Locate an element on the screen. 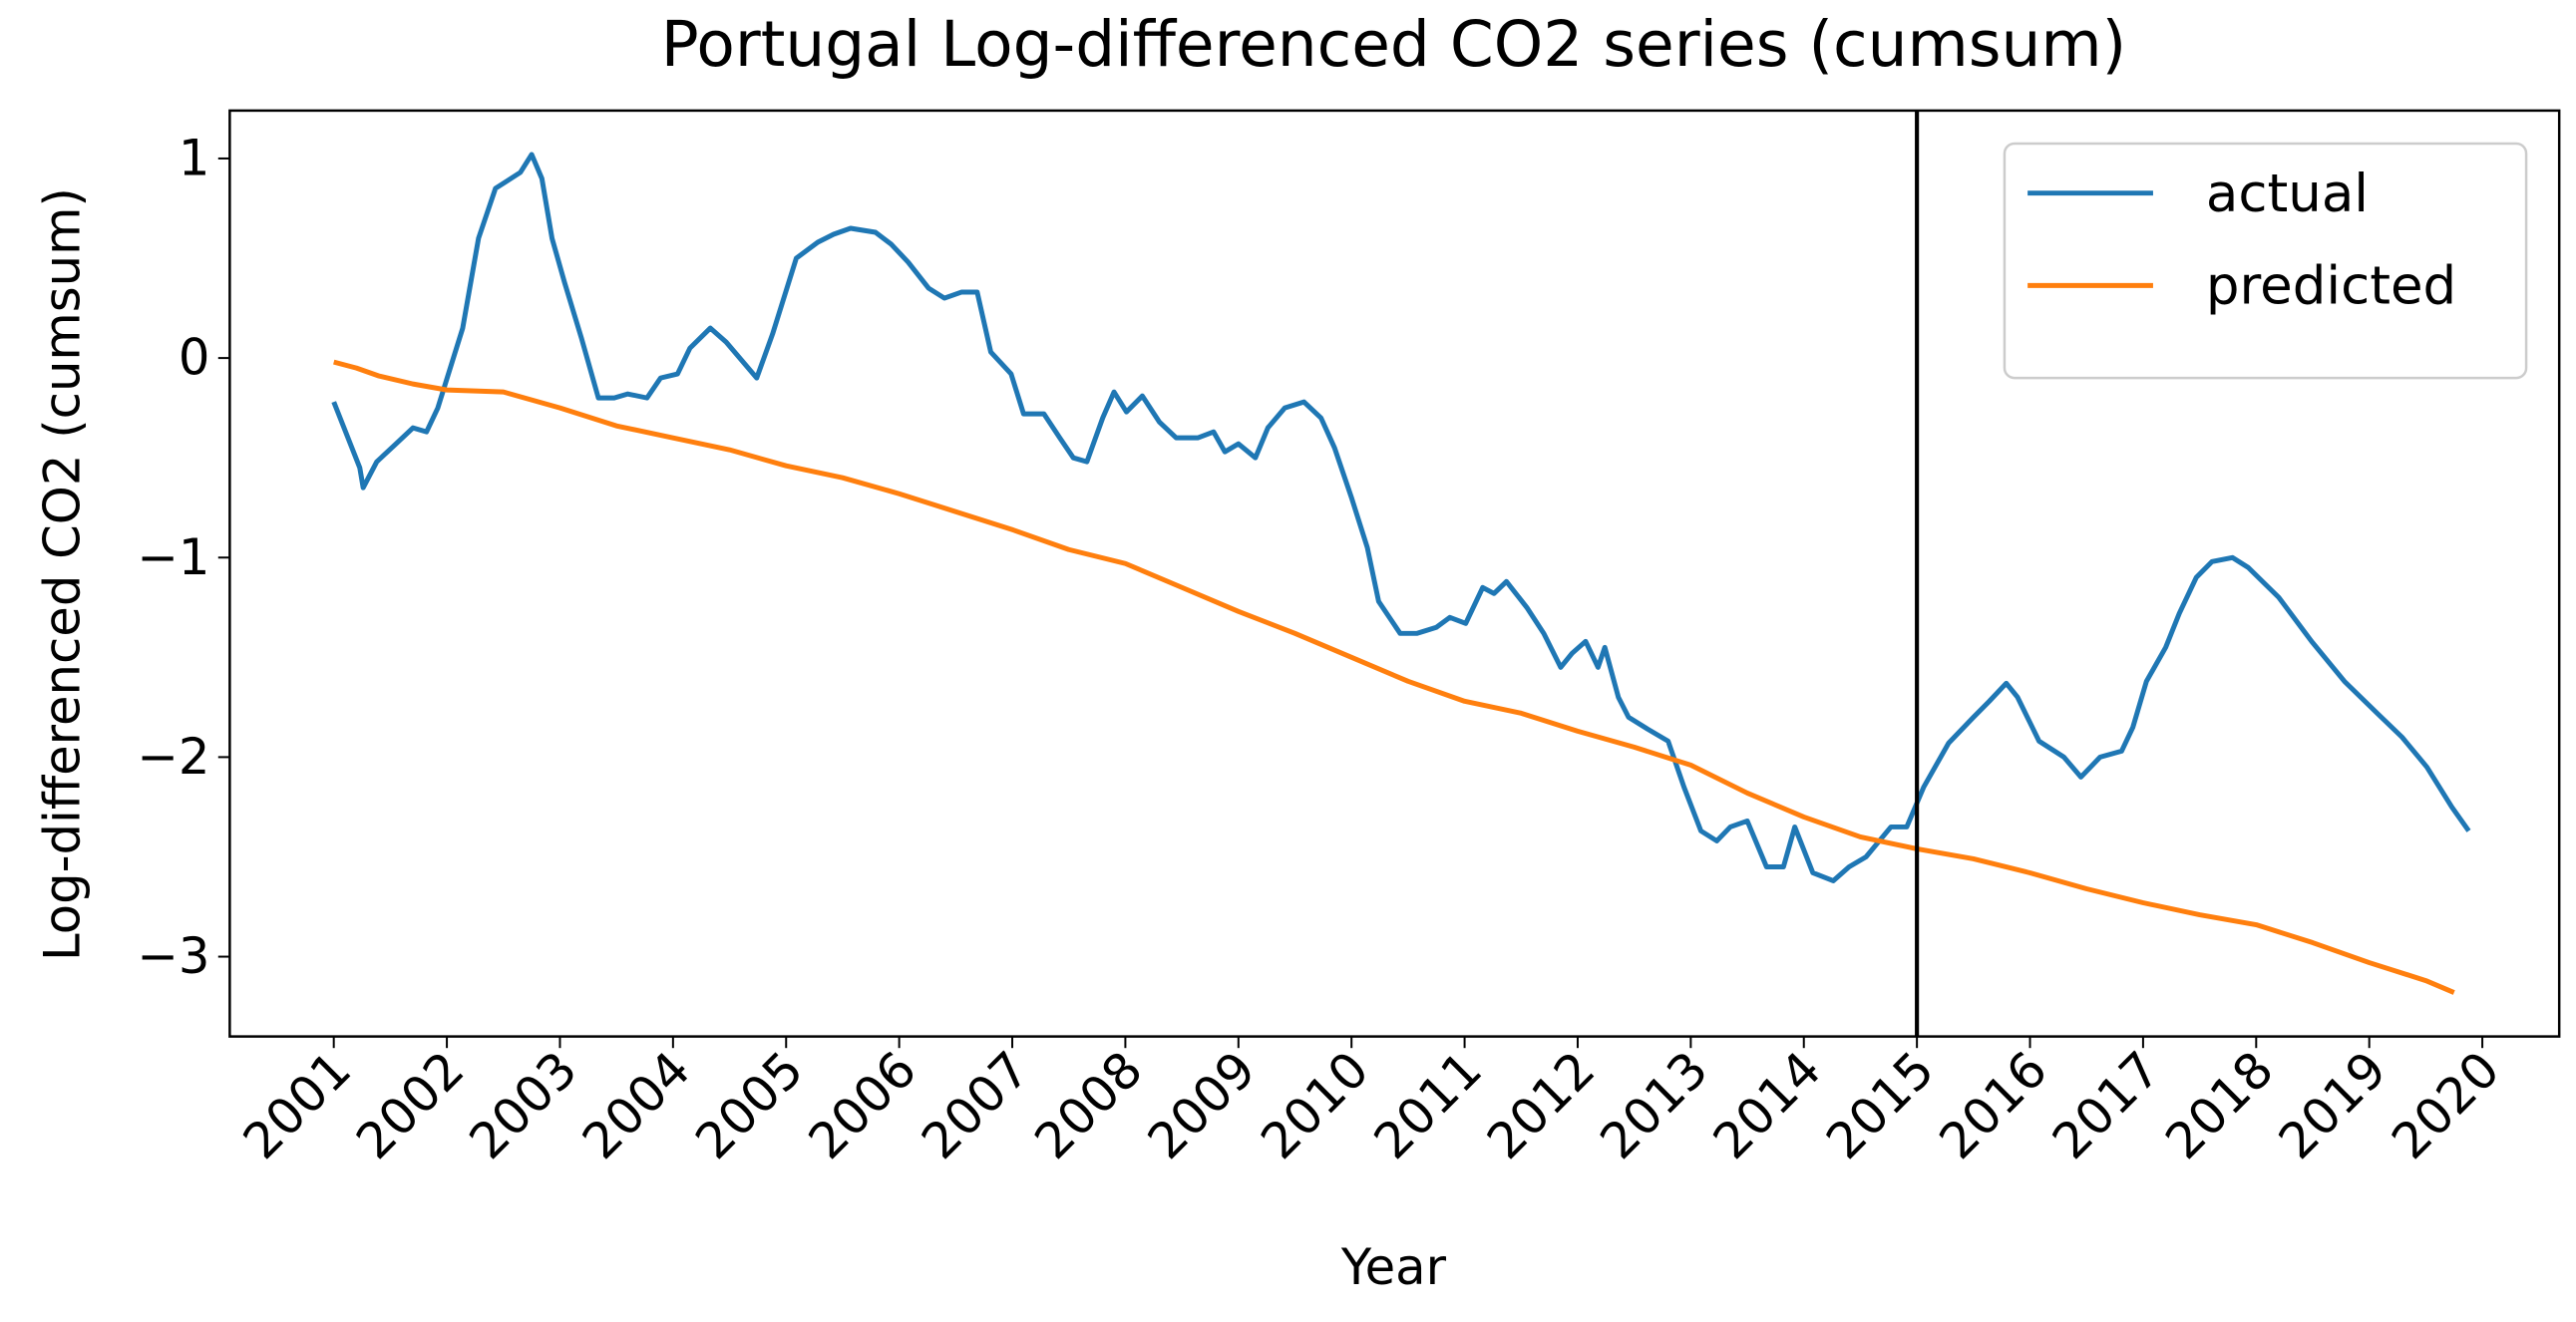  x-tick-label: 2014 is located at coordinates (1767, 1105).